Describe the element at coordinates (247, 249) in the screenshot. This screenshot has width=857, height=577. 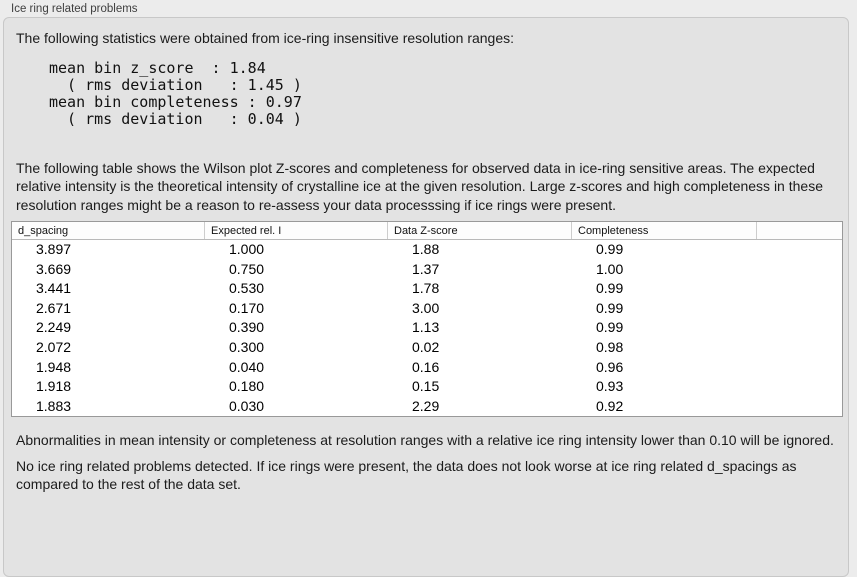
I see `table-cell-expected-rel-i: 1.000` at that location.